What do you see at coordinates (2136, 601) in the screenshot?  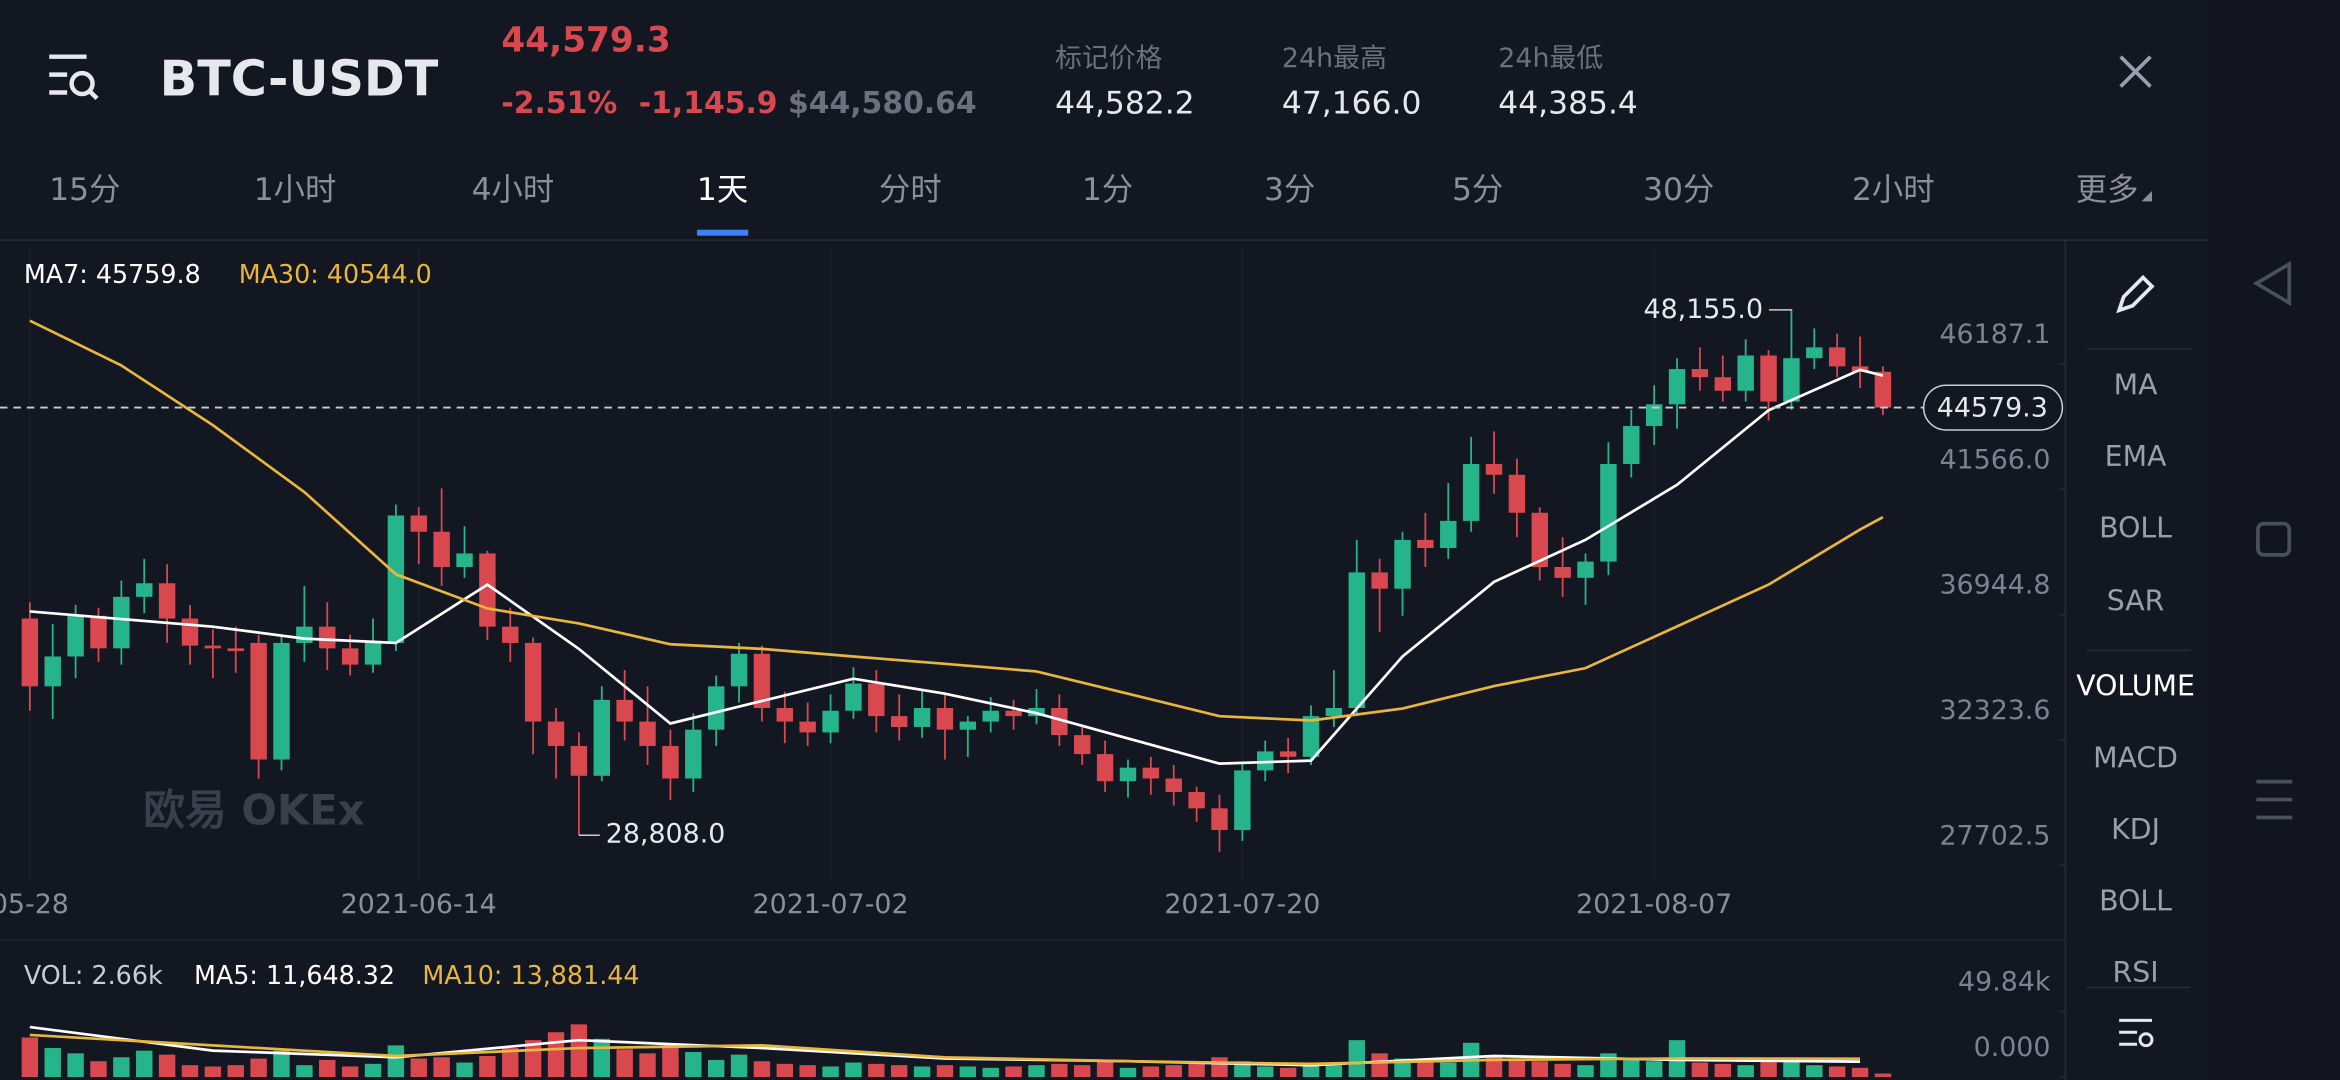 I see `indicator: SAR` at bounding box center [2136, 601].